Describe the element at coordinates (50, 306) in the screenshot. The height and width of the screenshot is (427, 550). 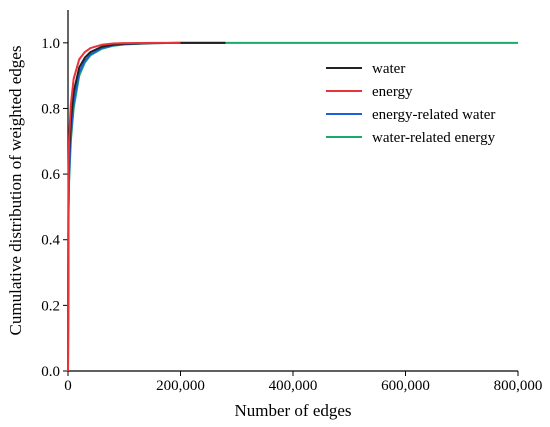
I see `y-tick-label: 0.2` at that location.